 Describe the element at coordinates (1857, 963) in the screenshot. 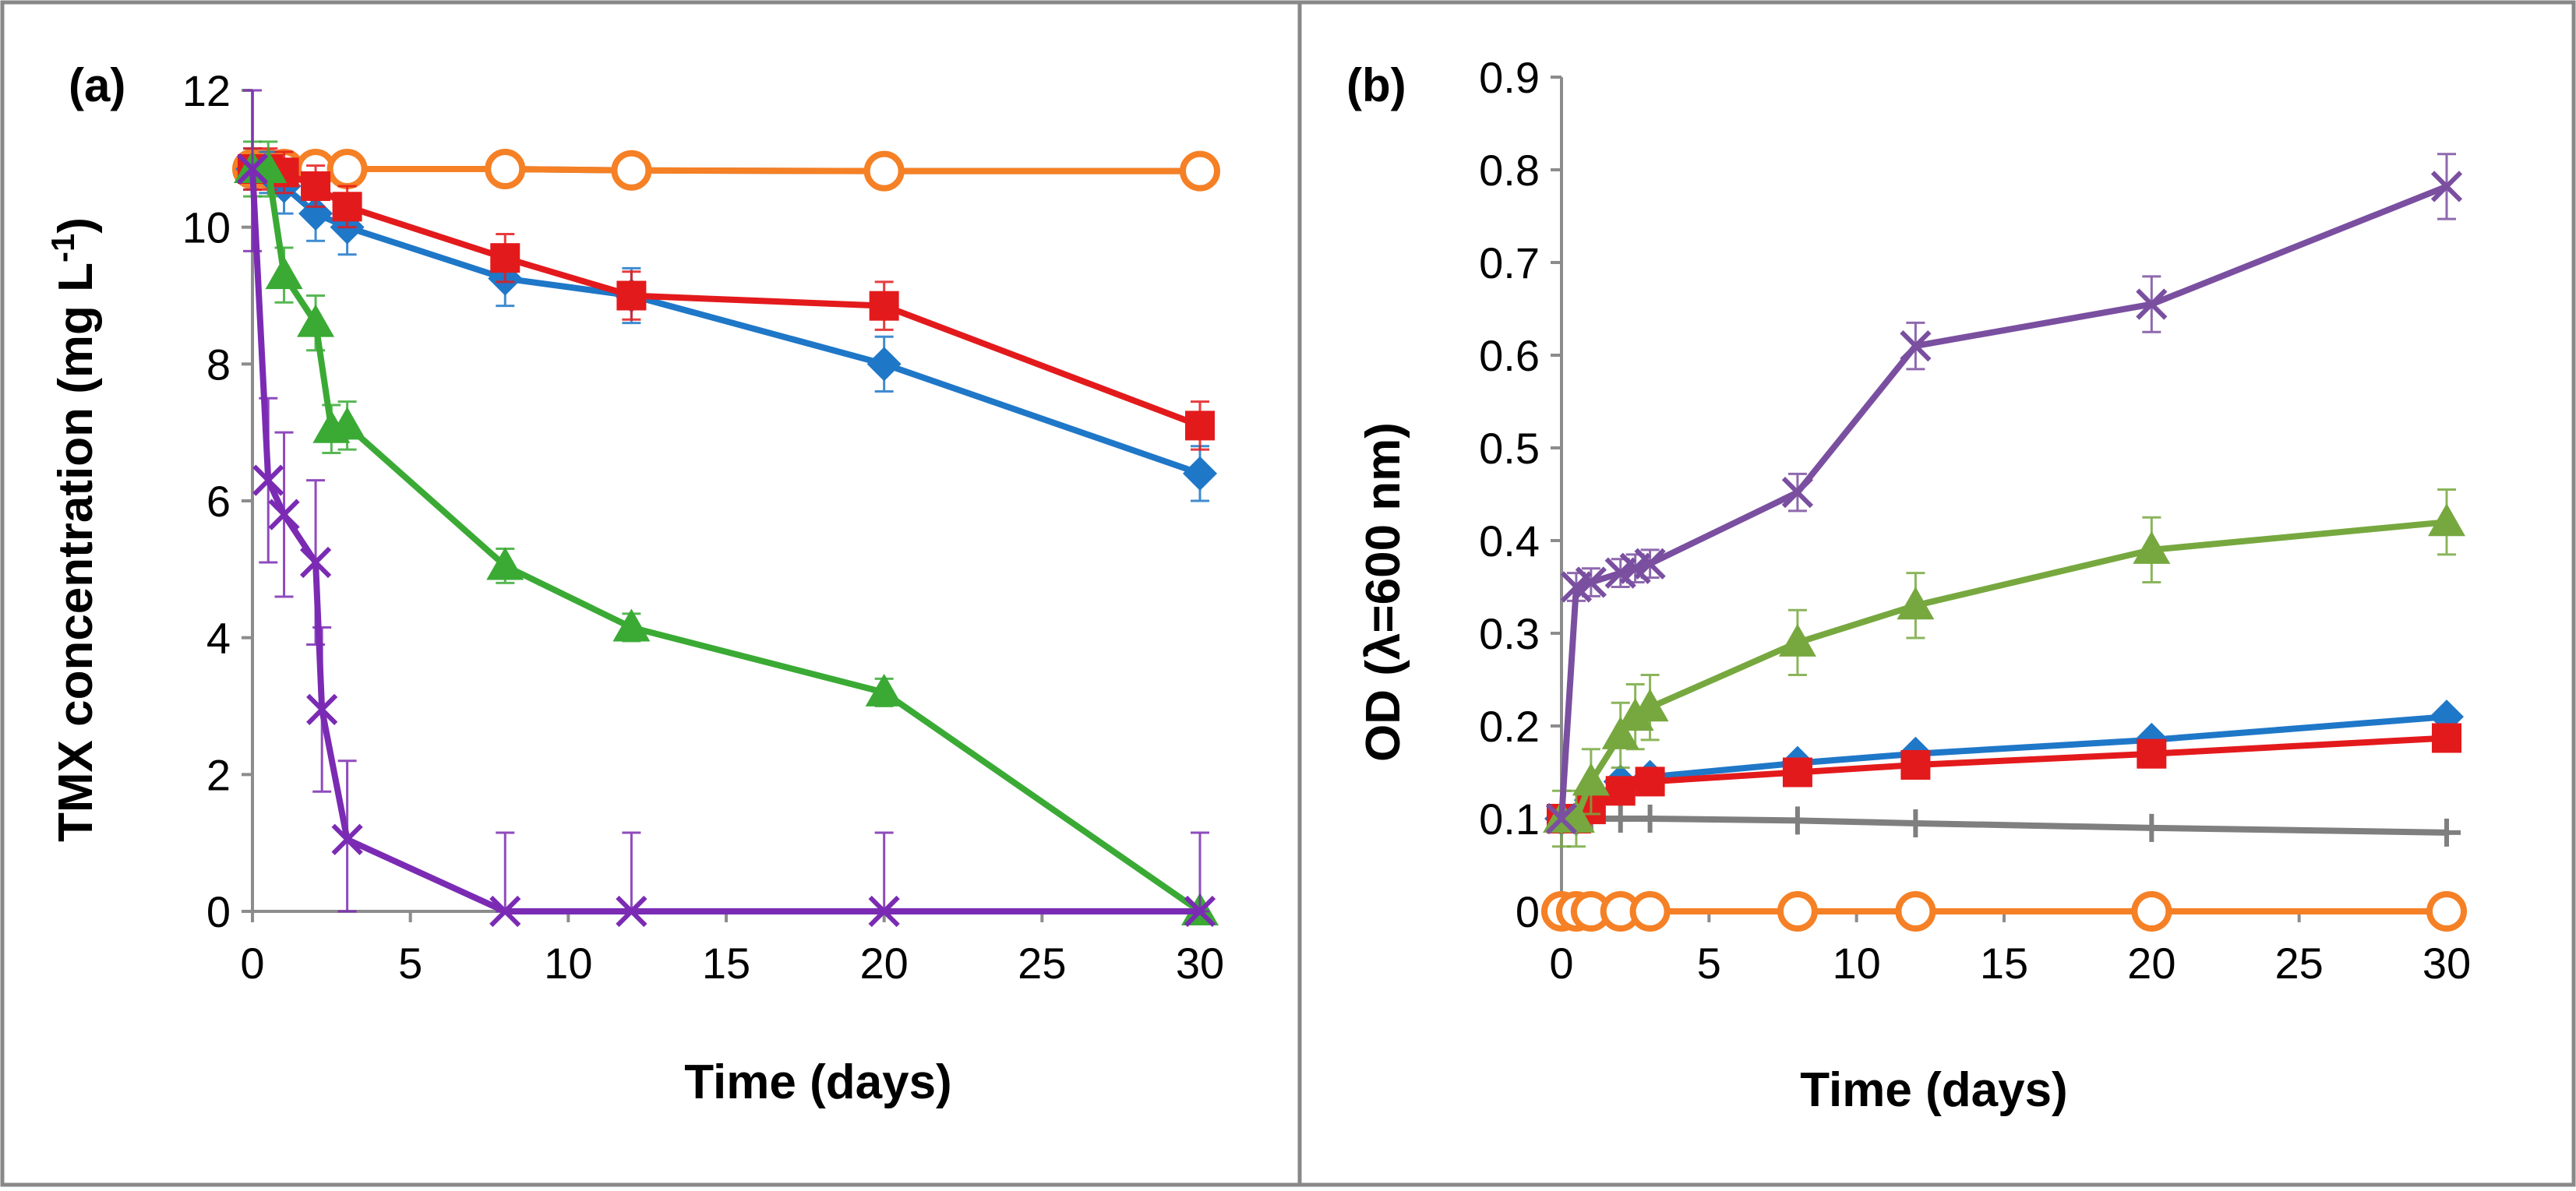

I see `panel-b-x-tick-label: 10` at that location.